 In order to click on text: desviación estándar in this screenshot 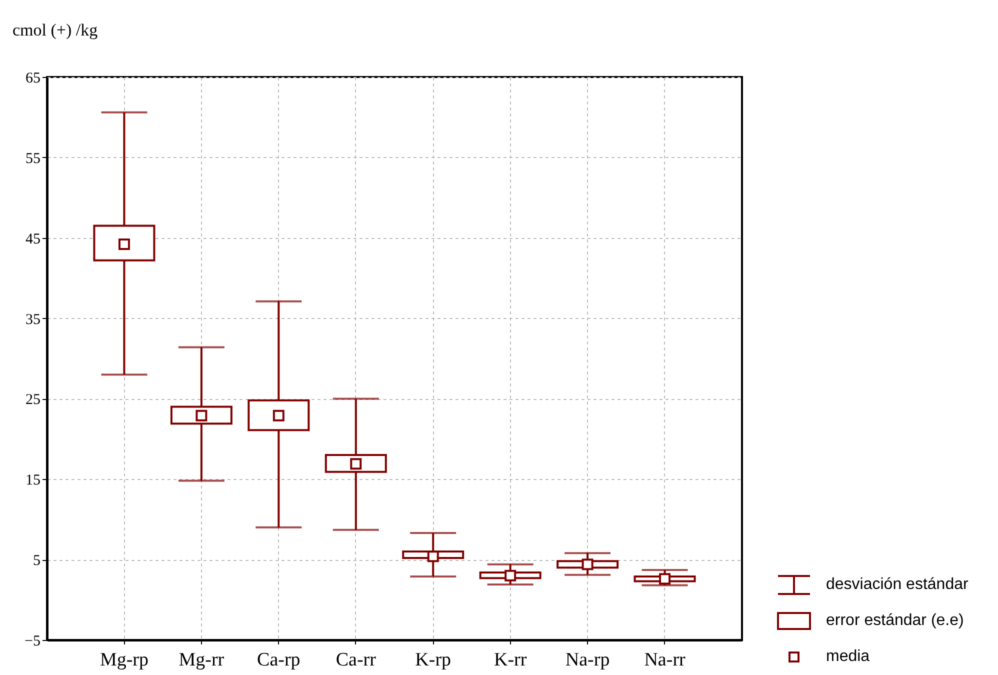, I will do `click(897, 585)`.